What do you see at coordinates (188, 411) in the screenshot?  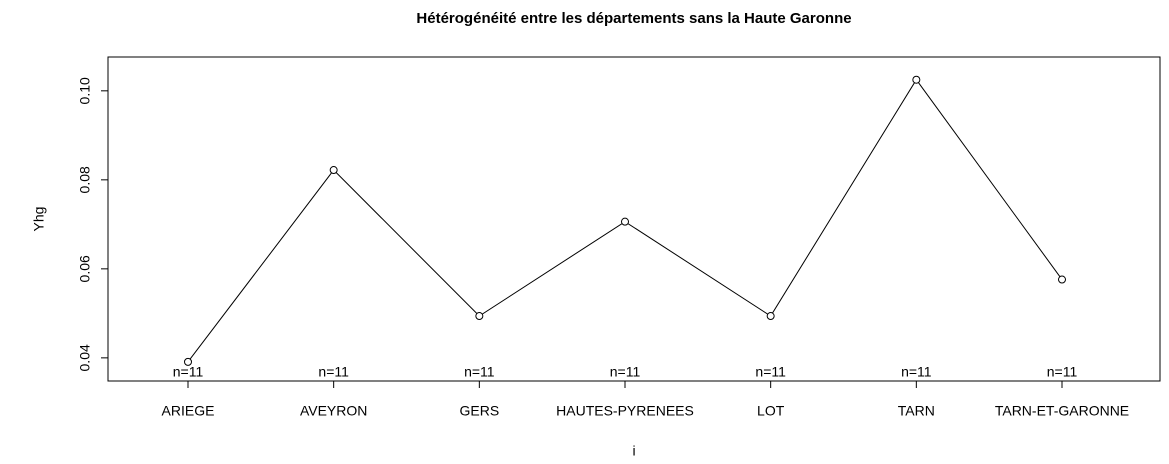 I see `x-tick-label: ARIEGE` at bounding box center [188, 411].